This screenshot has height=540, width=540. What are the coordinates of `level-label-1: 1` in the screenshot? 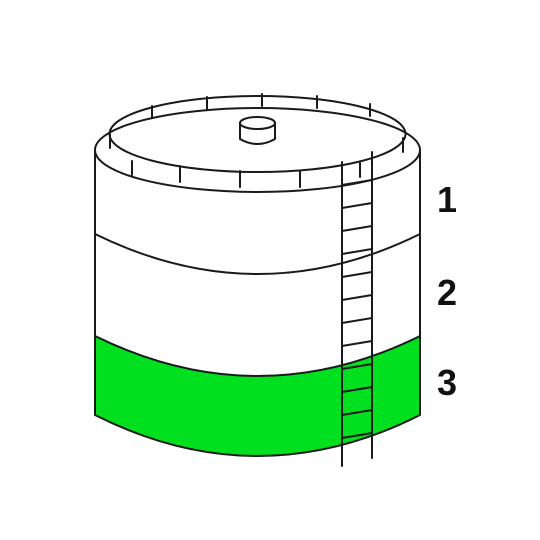 It's located at (447, 199).